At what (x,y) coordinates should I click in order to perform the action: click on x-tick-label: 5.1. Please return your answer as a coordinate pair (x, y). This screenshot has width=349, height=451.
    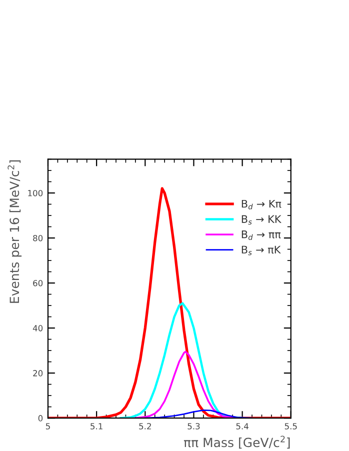
    Looking at the image, I should click on (96, 426).